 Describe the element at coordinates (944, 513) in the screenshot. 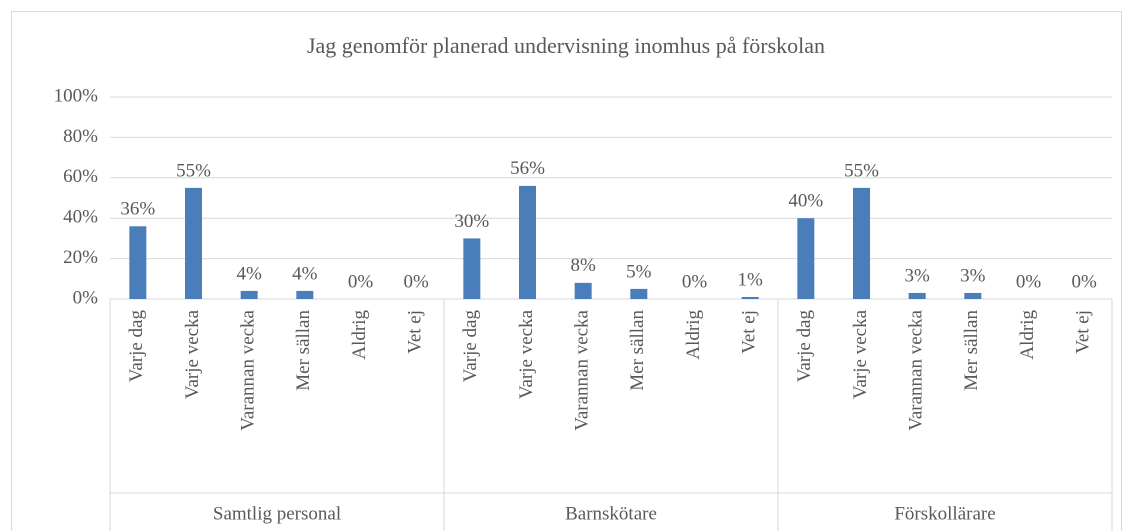

I see `group-label: Förskollärare` at that location.